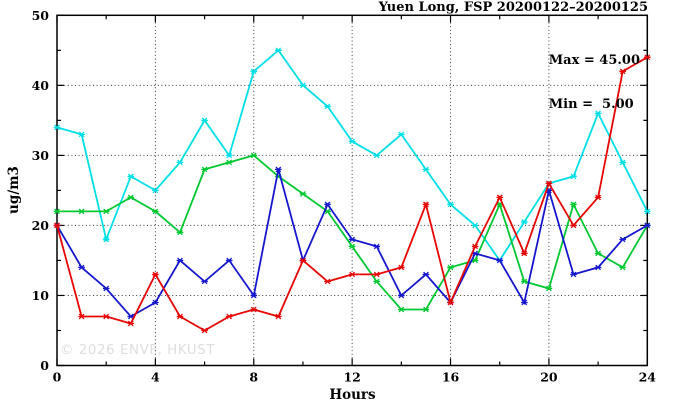 This screenshot has width=674, height=409. I want to click on y-axis-label: ug/m3, so click(14, 190).